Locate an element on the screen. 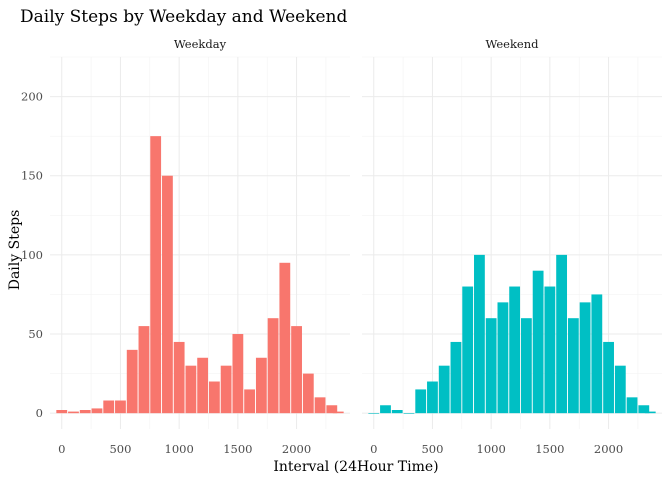 The image size is (672, 480). y-tick-label: 100 is located at coordinates (32, 255).